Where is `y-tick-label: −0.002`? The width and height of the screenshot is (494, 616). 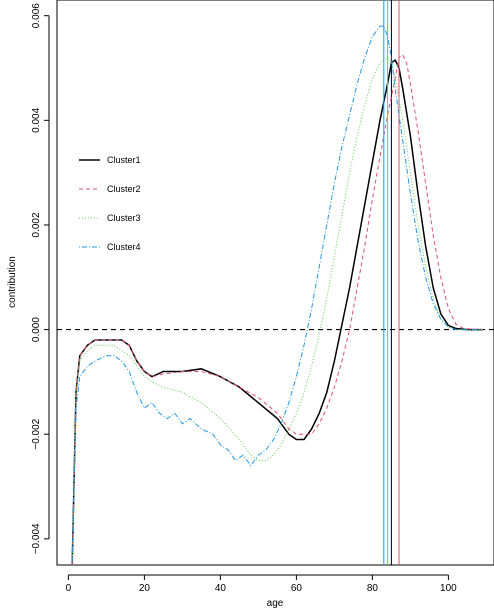 y-tick-label: −0.002 is located at coordinates (36, 433).